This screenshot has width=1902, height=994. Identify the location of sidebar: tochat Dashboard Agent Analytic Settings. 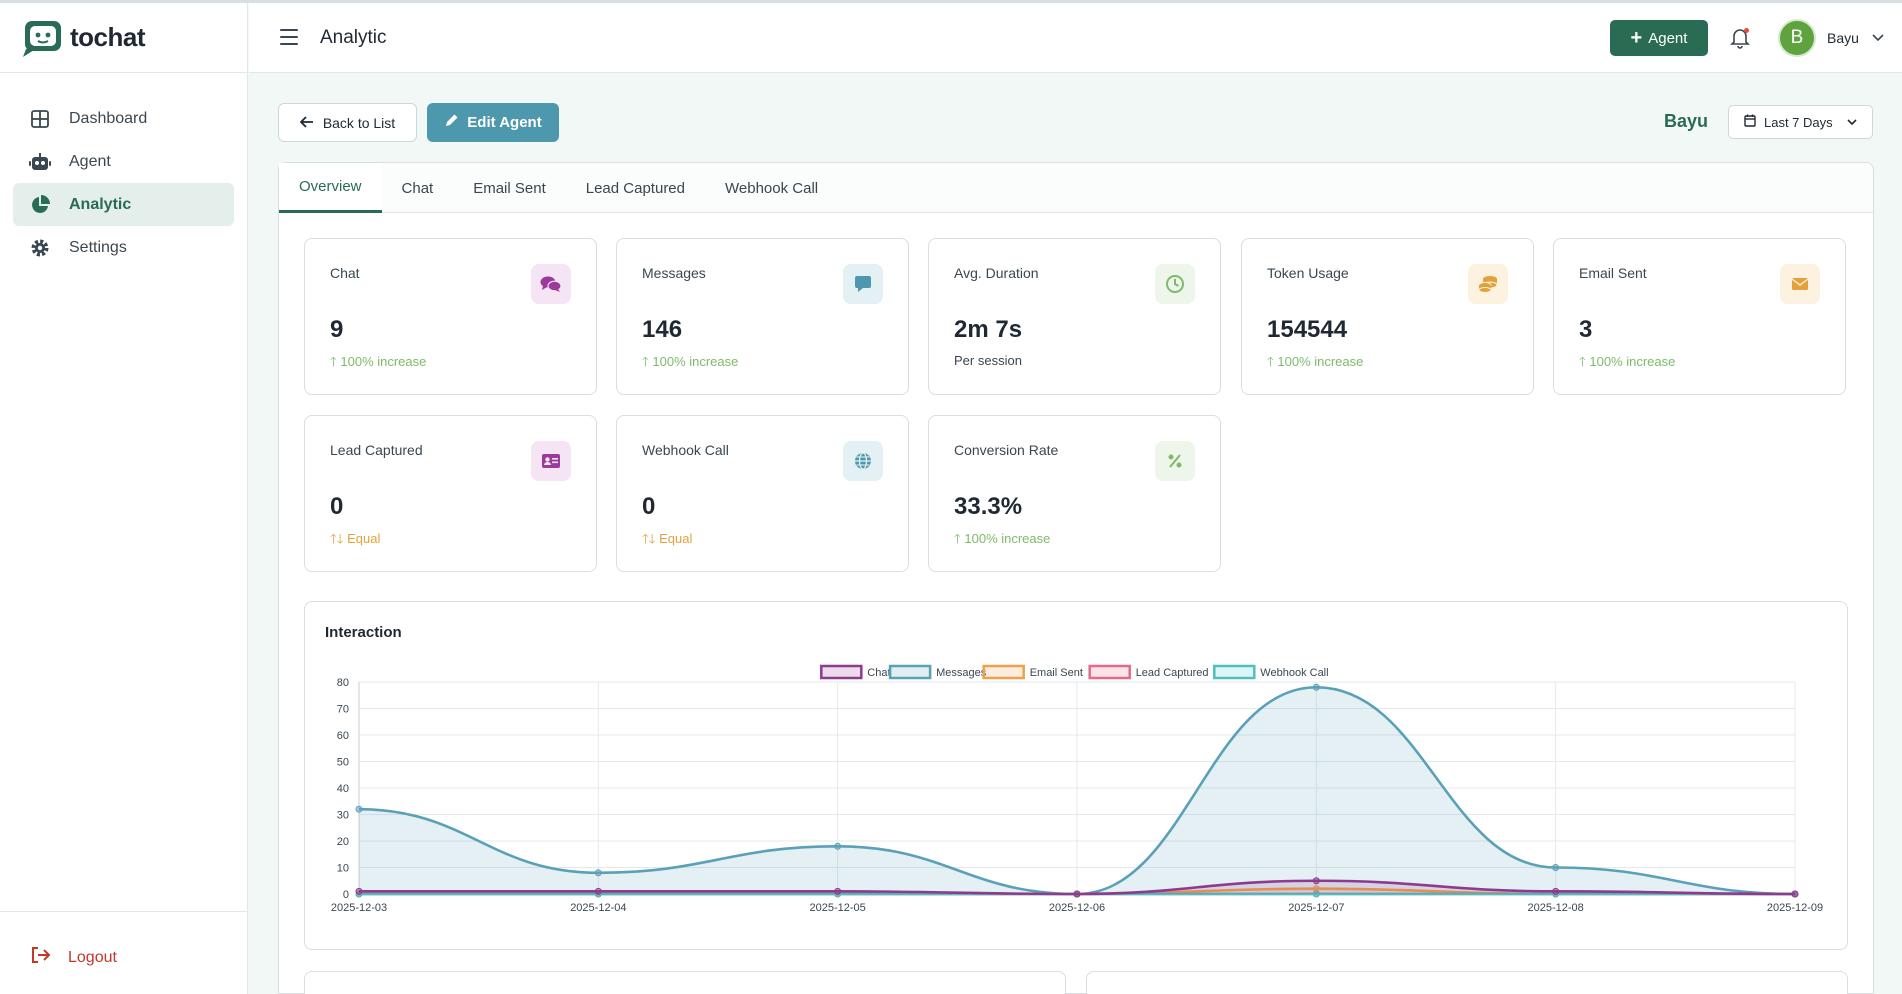
(124, 498).